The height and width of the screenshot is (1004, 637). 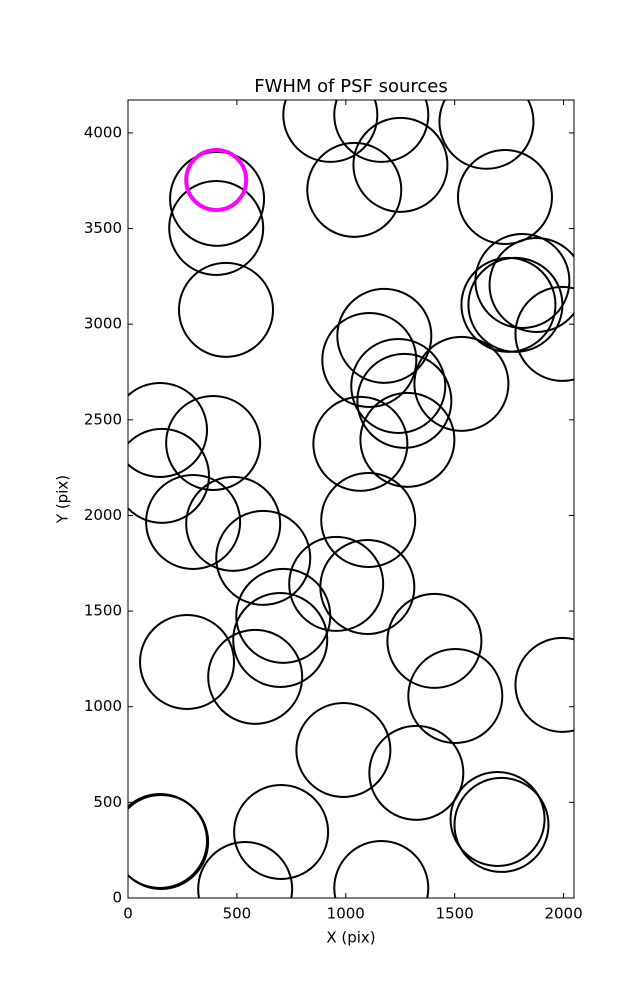 I want to click on x-tick-label: 1000, so click(x=346, y=914).